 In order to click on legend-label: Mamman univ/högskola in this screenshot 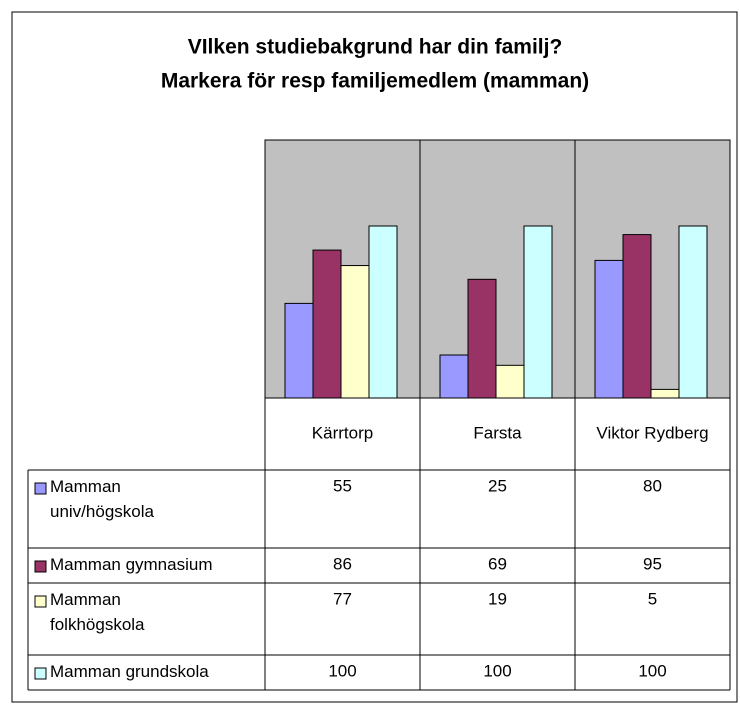, I will do `click(102, 499)`.